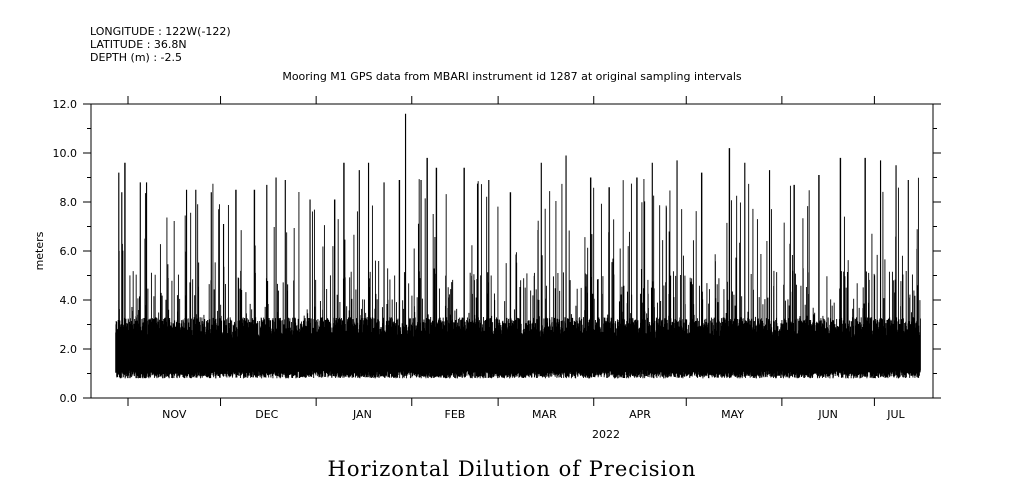 This screenshot has width=1009, height=504. Describe the element at coordinates (69, 202) in the screenshot. I see `y-tick-label: 8.0` at that location.